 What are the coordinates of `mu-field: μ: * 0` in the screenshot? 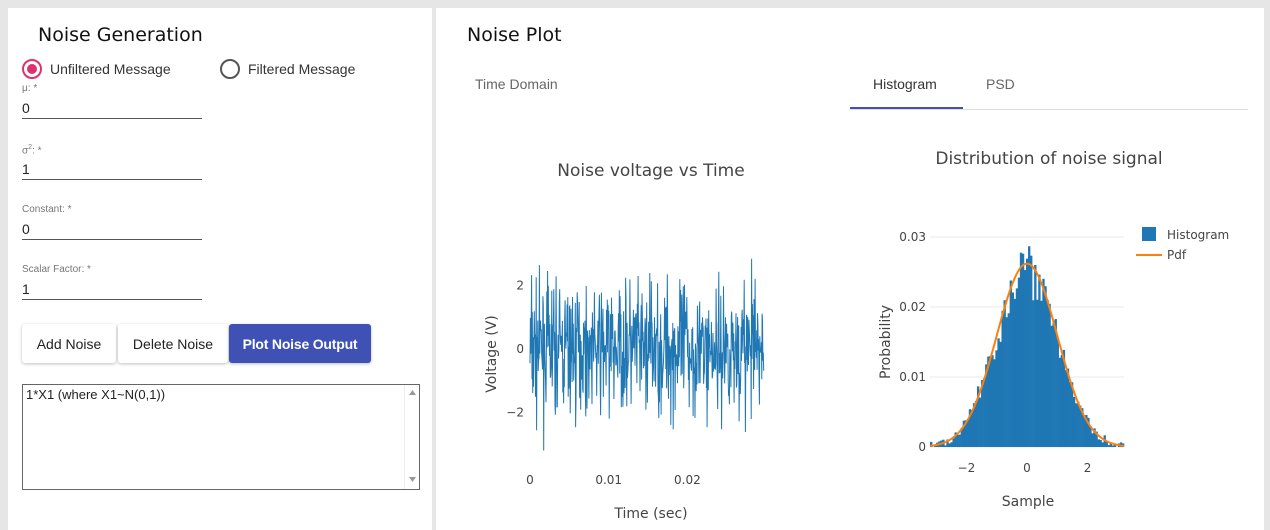 It's located at (112, 101).